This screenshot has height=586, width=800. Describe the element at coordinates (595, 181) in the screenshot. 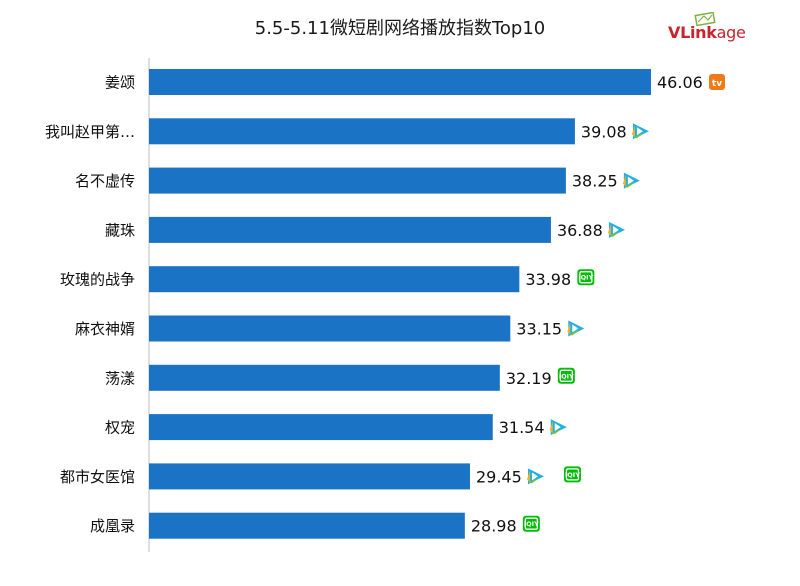

I see `value-label: 38.25` at that location.